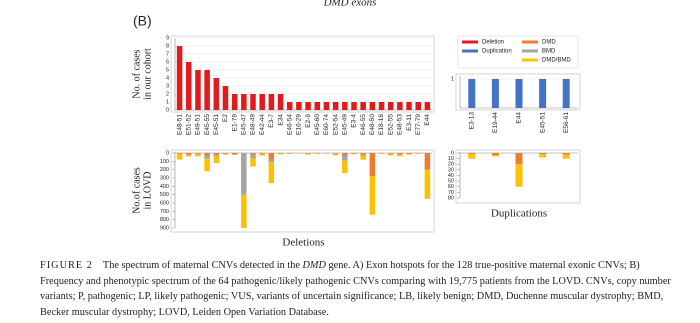 Image resolution: width=700 pixels, height=323 pixels. Describe the element at coordinates (164, 228) in the screenshot. I see `y-tick-label: 900` at that location.